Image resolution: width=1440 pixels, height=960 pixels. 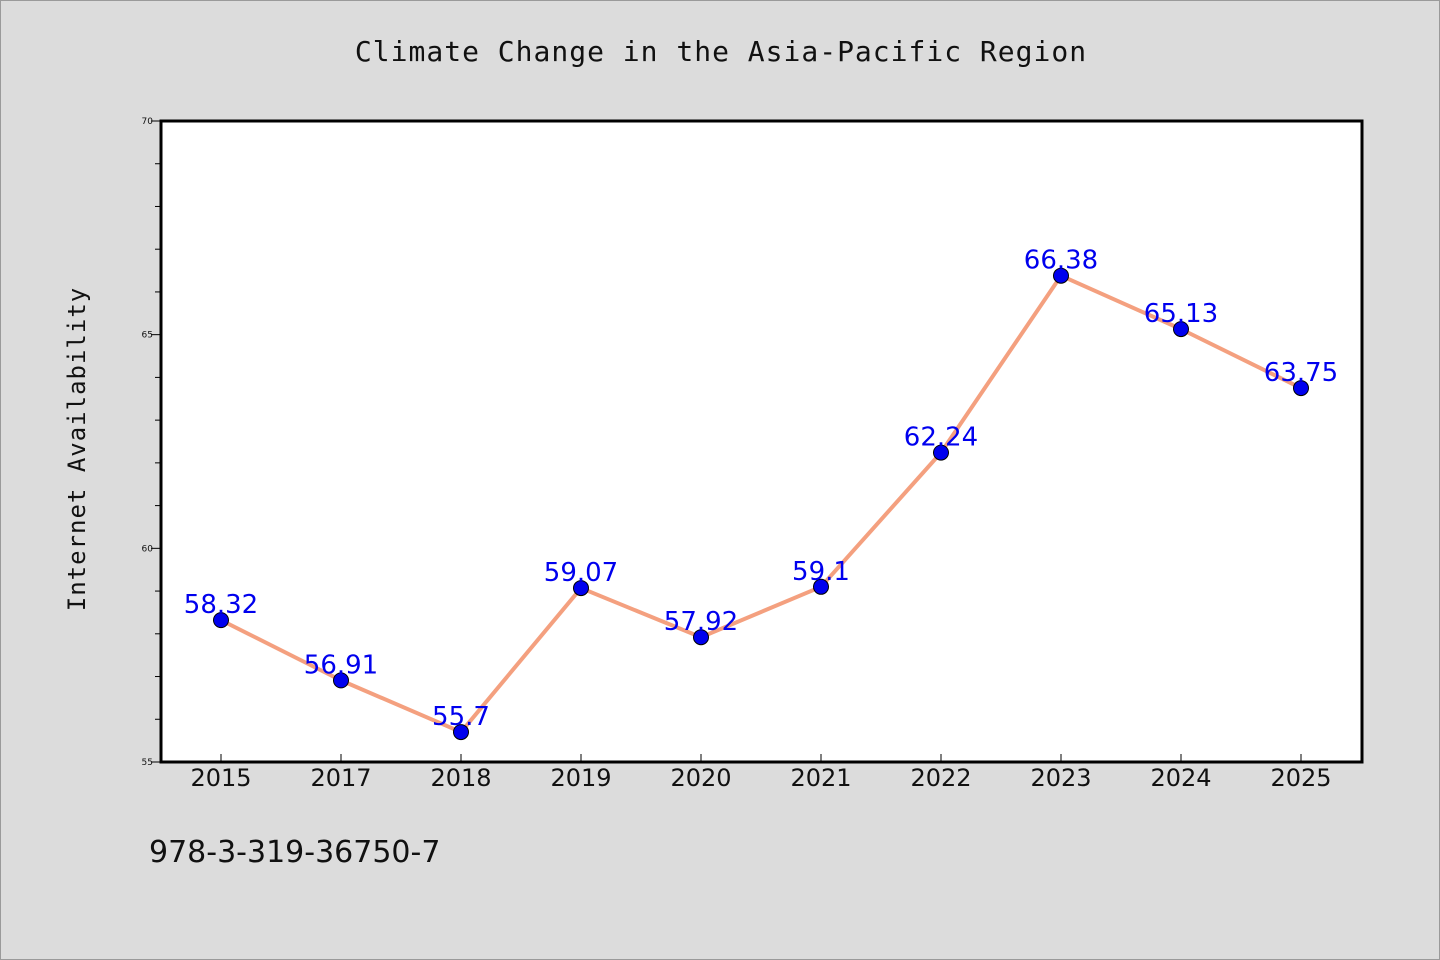 I want to click on x-tick-label: 2015, so click(x=220, y=778).